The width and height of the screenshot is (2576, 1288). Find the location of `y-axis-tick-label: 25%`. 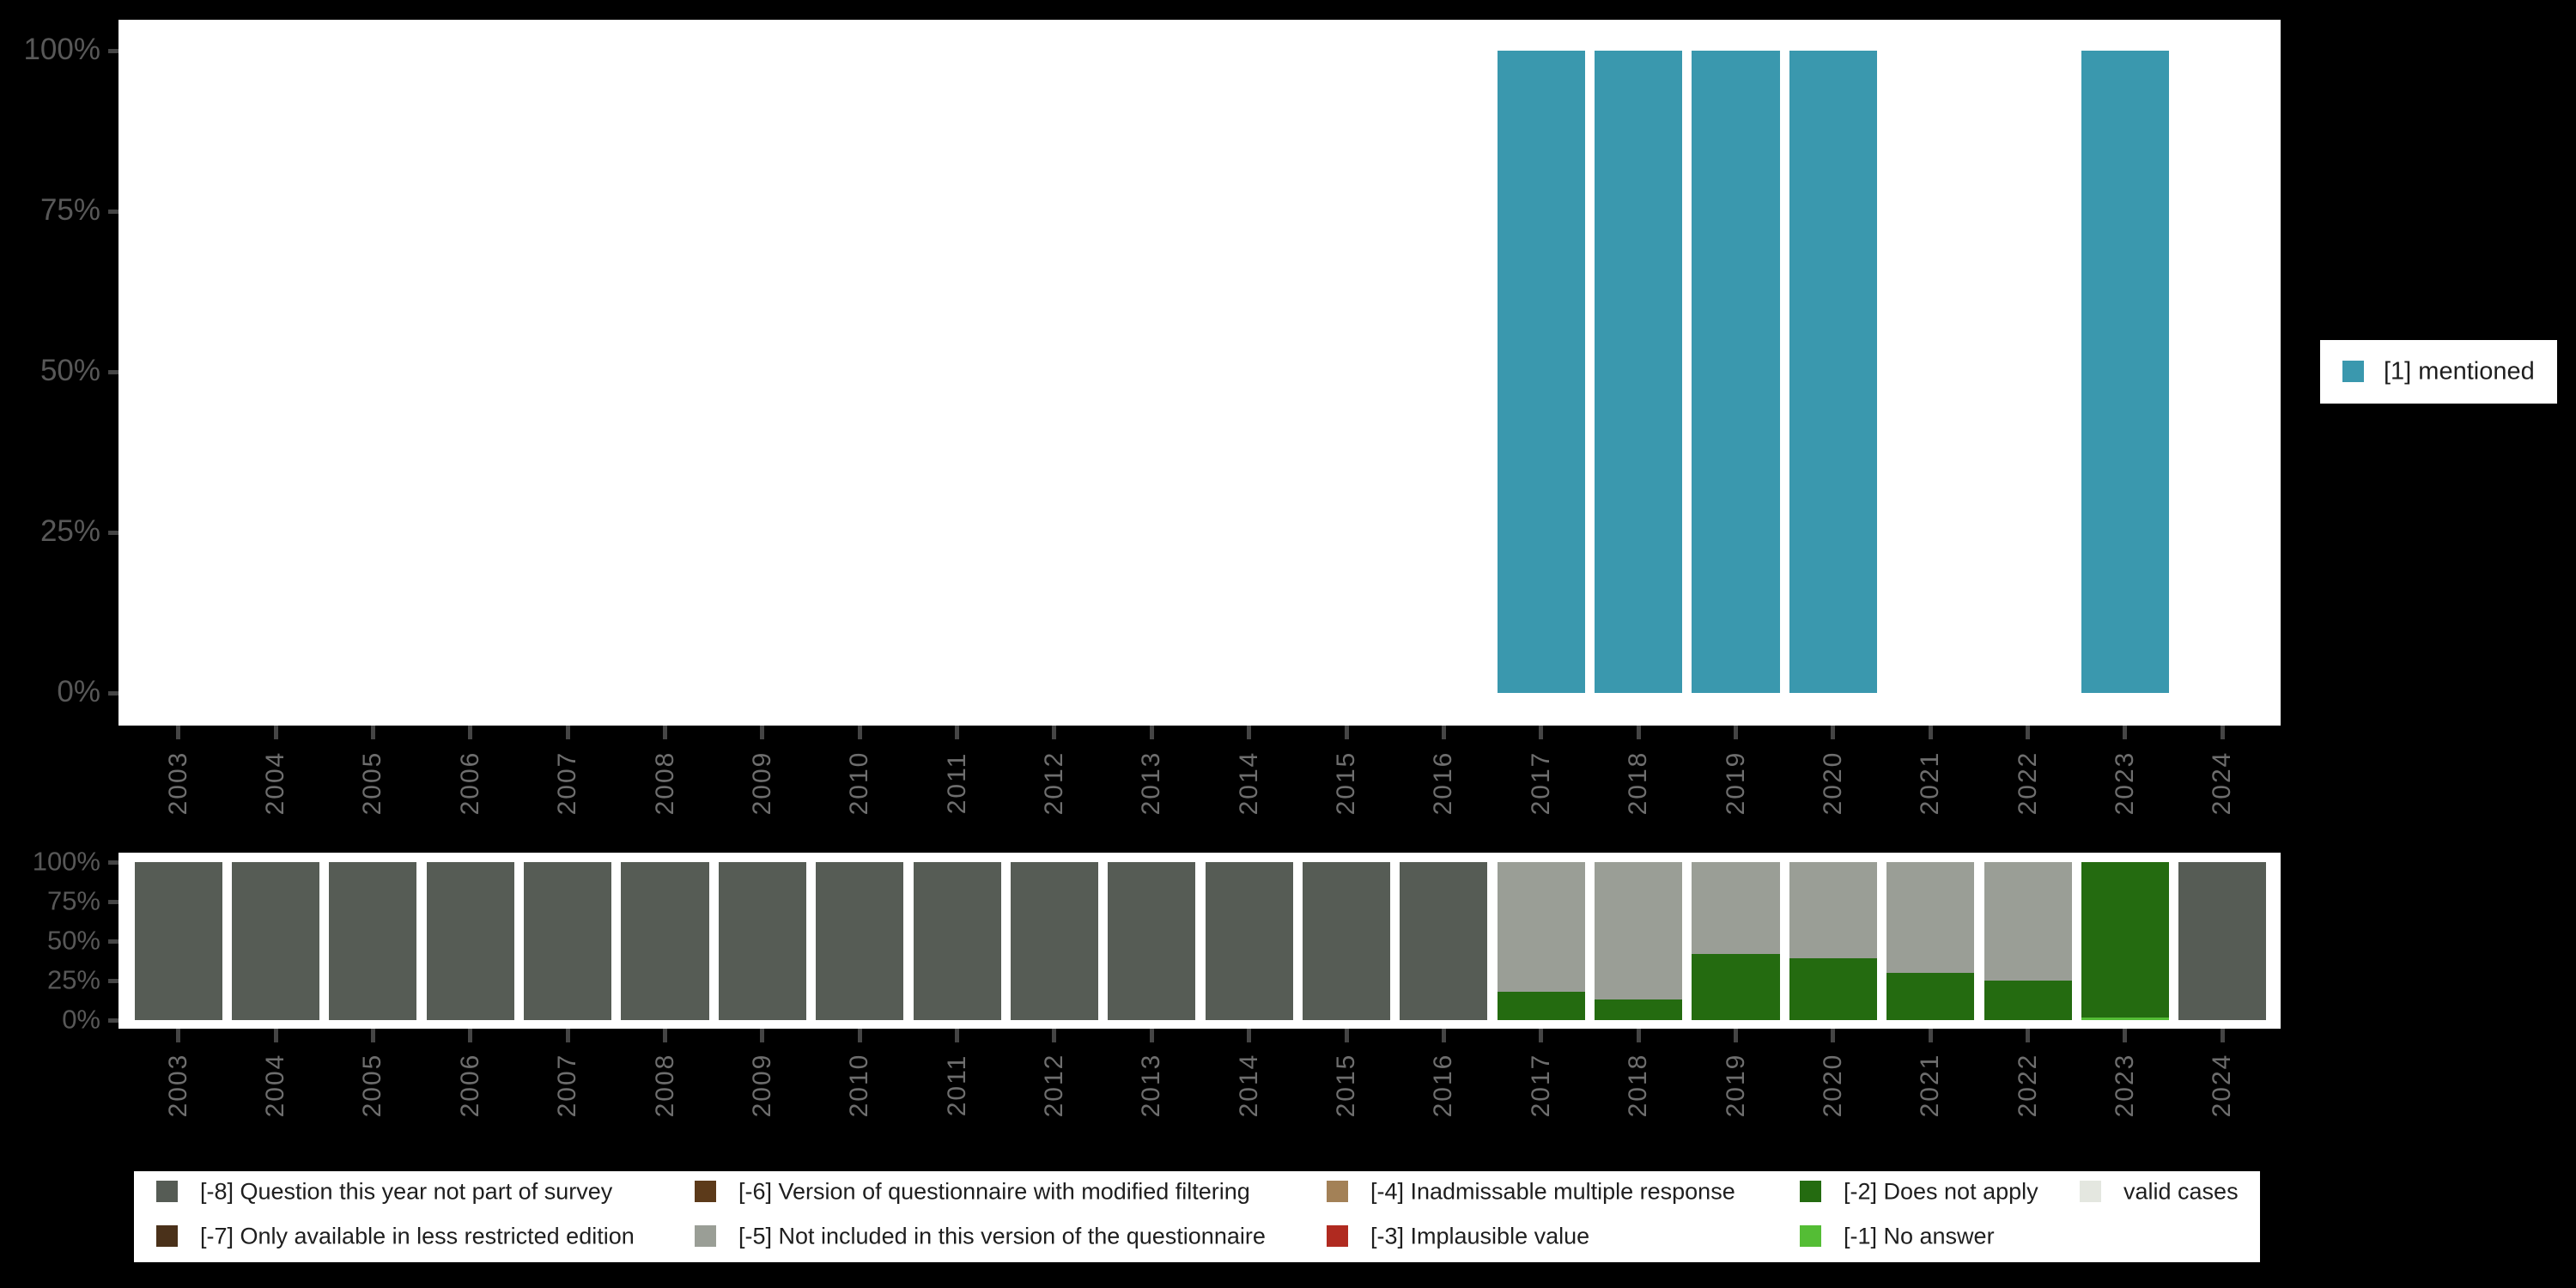

y-axis-tick-label: 25% is located at coordinates (73, 980).